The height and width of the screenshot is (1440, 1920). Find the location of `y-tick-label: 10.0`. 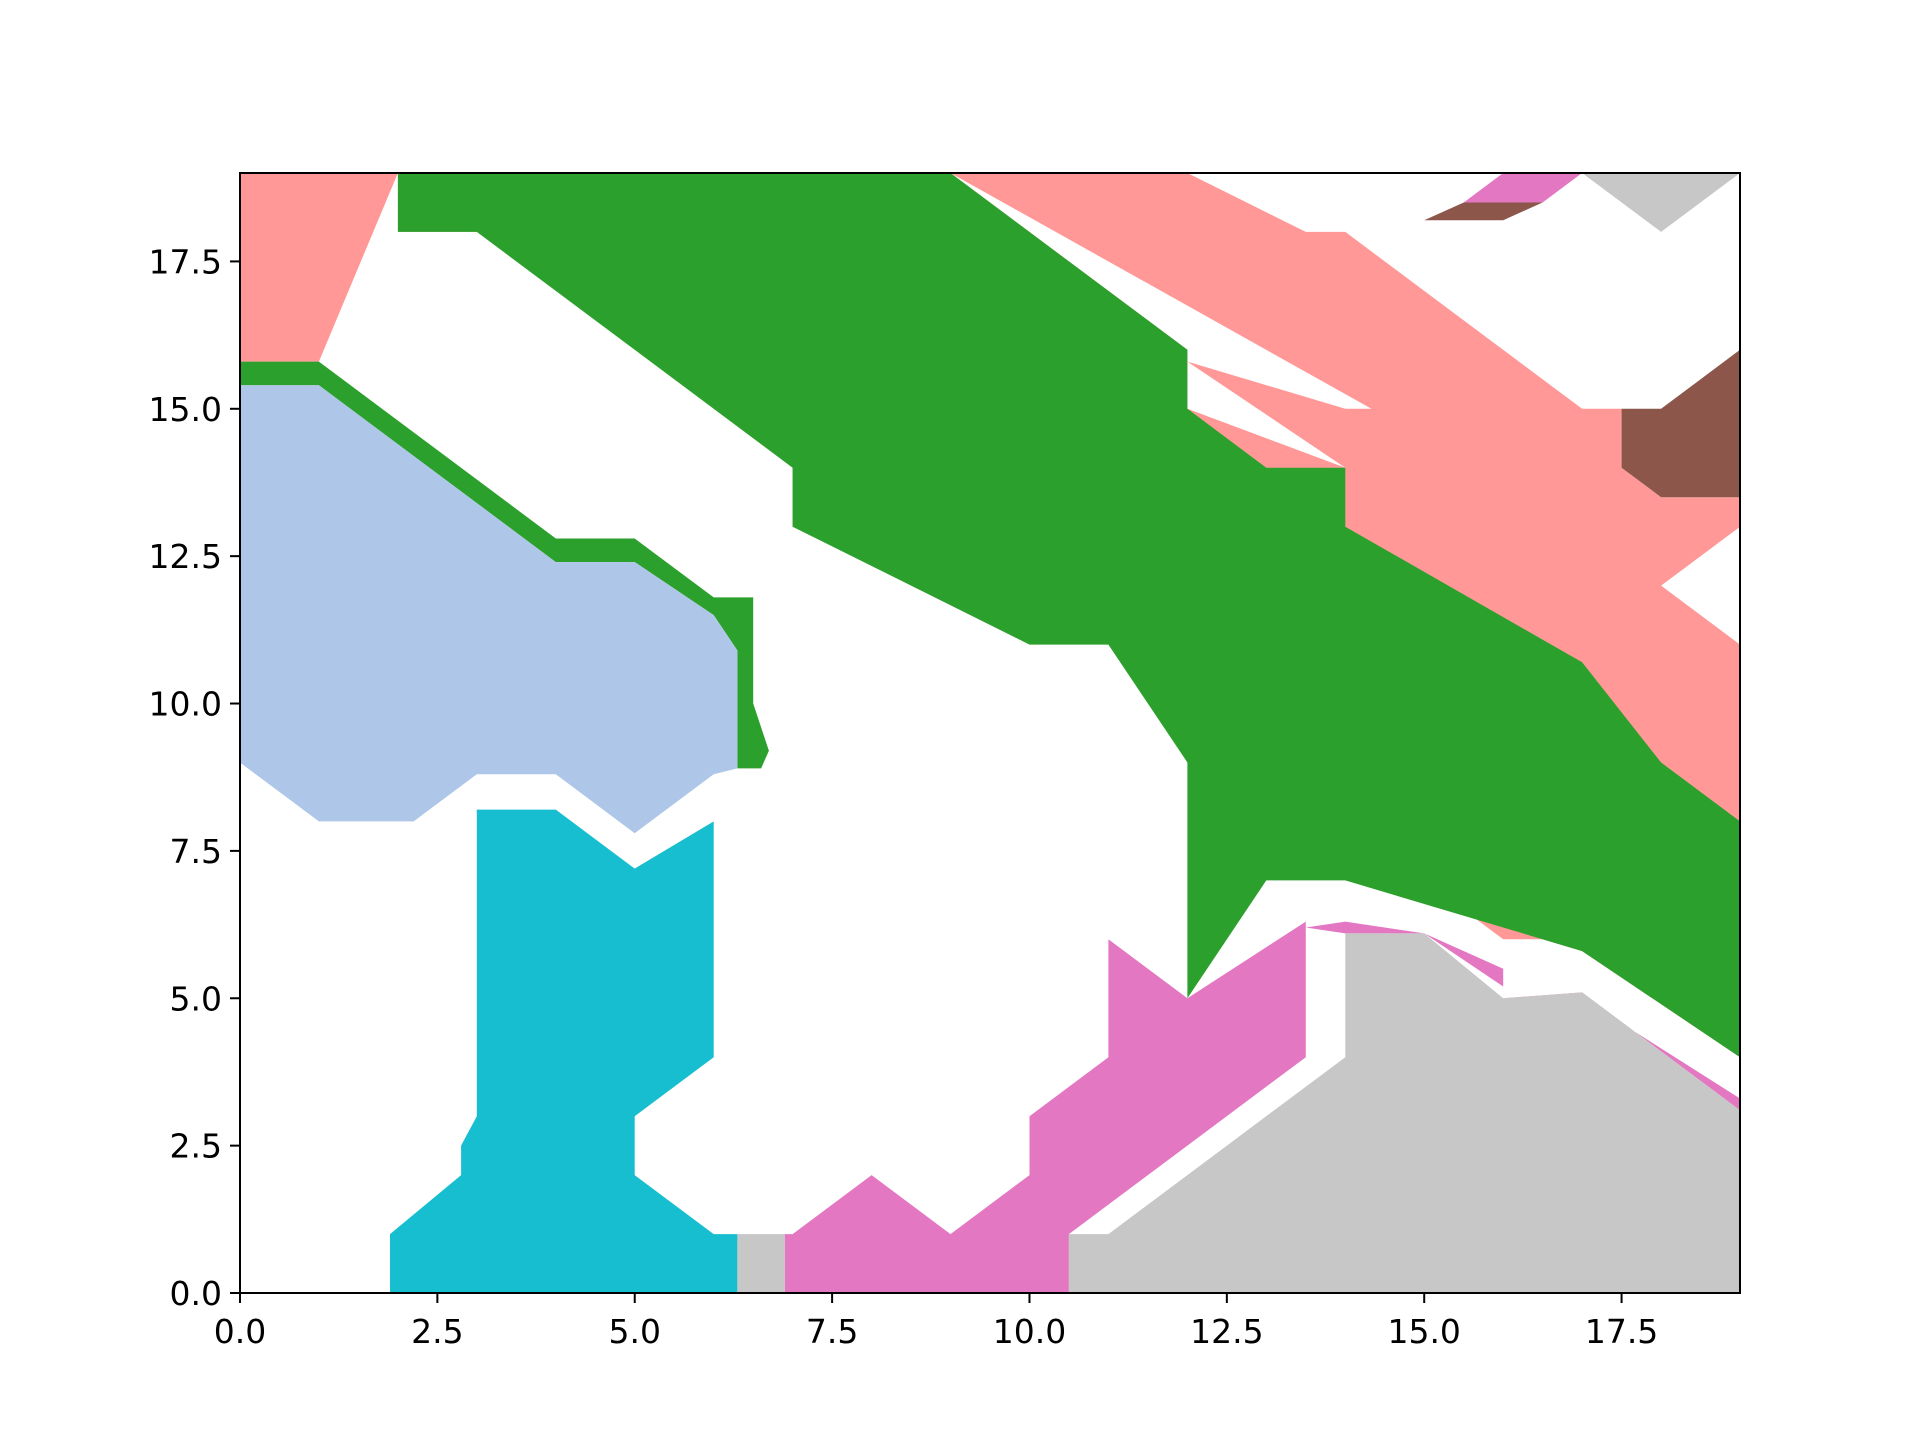

y-tick-label: 10.0 is located at coordinates (185, 704).